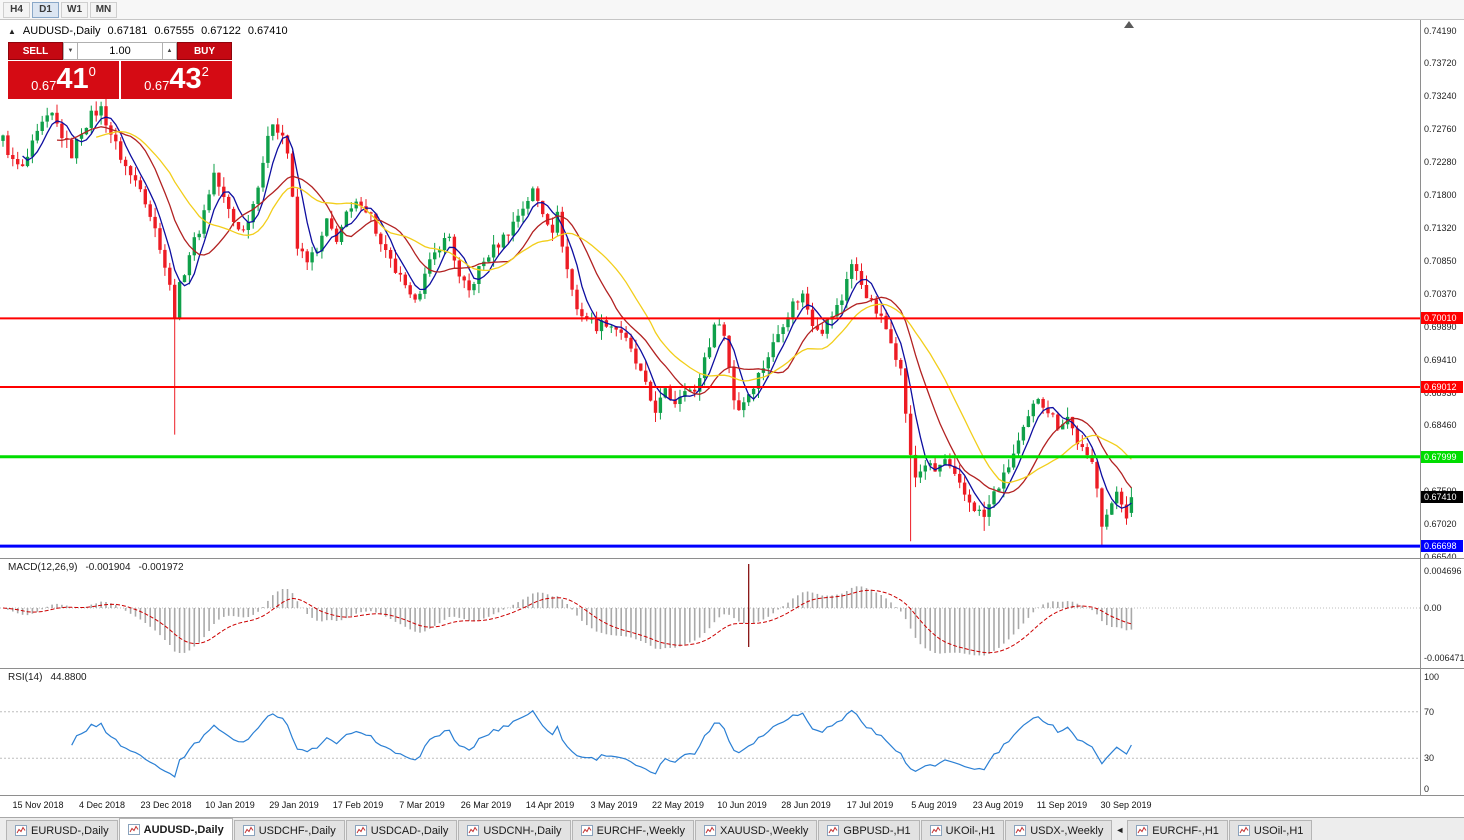 This screenshot has width=1464, height=840. What do you see at coordinates (732, 10) in the screenshot?
I see `timeframe-toolbar: H4 D1 W1 MN` at bounding box center [732, 10].